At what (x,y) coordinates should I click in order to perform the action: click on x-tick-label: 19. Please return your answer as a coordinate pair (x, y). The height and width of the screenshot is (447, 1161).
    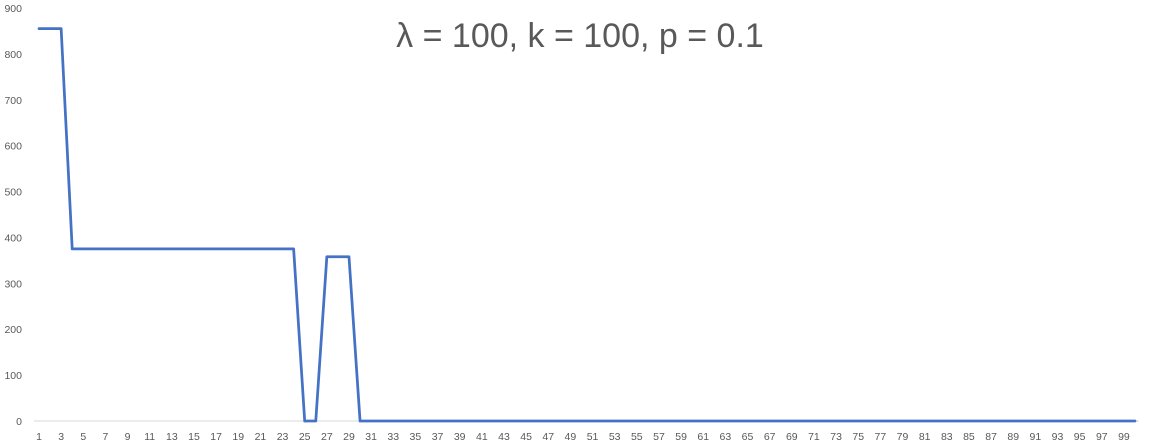
    Looking at the image, I should click on (238, 437).